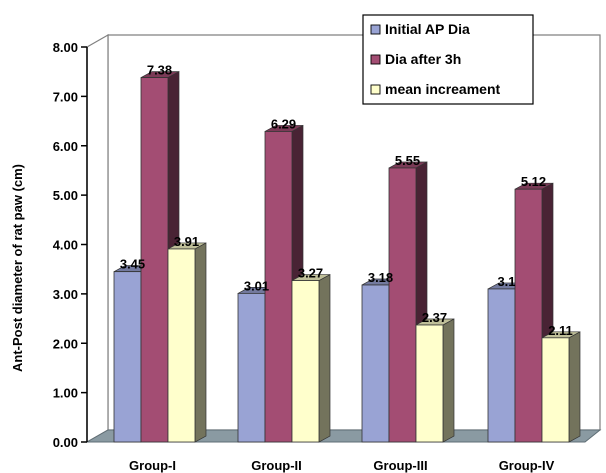  What do you see at coordinates (442, 89) in the screenshot?
I see `legend-label: mean increament` at bounding box center [442, 89].